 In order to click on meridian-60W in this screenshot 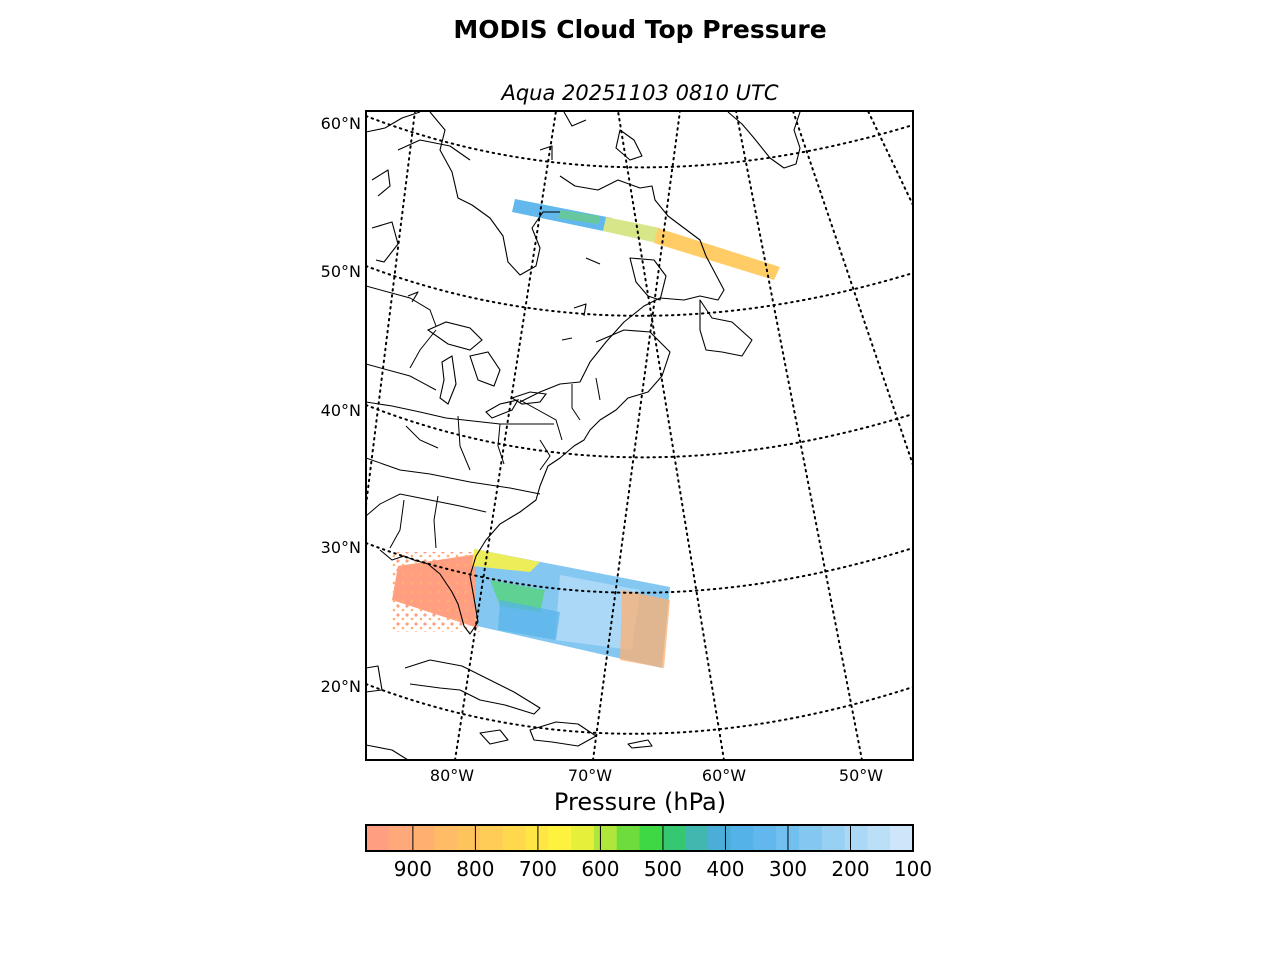, I will do `click(671, 435)`.